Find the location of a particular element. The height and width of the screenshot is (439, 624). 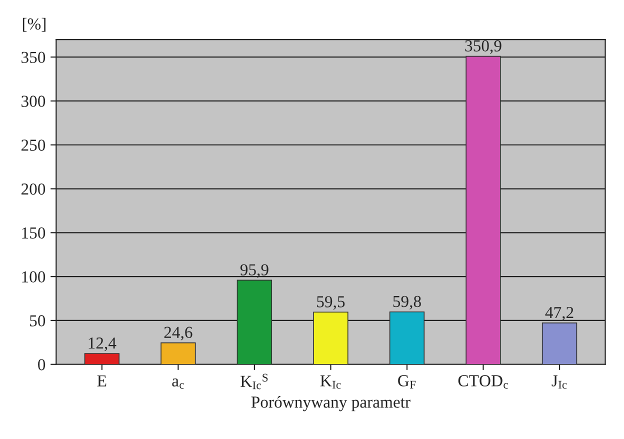

x-tick-label: a$_{c}$ is located at coordinates (178, 383).